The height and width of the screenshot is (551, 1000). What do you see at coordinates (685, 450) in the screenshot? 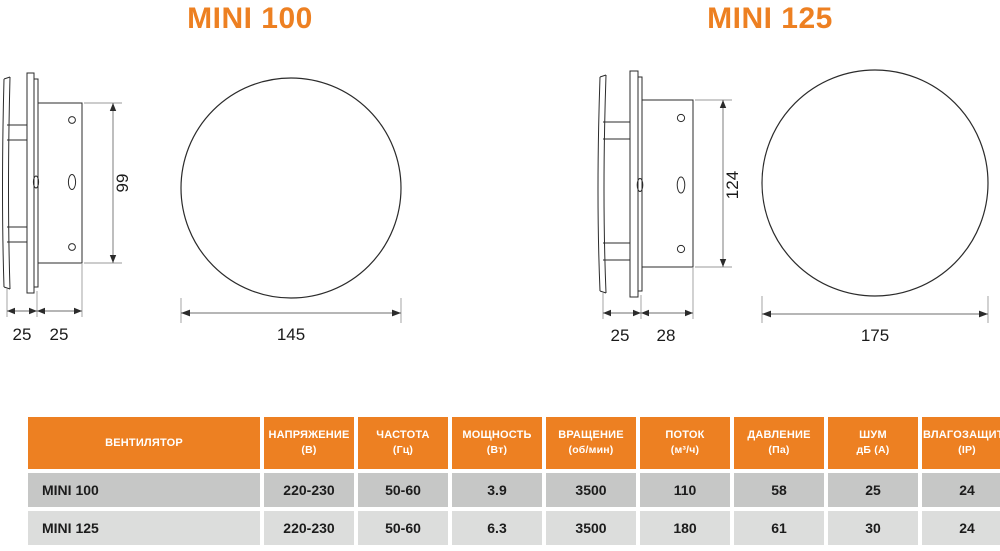
I see `column-unit: (м³/ч)` at bounding box center [685, 450].